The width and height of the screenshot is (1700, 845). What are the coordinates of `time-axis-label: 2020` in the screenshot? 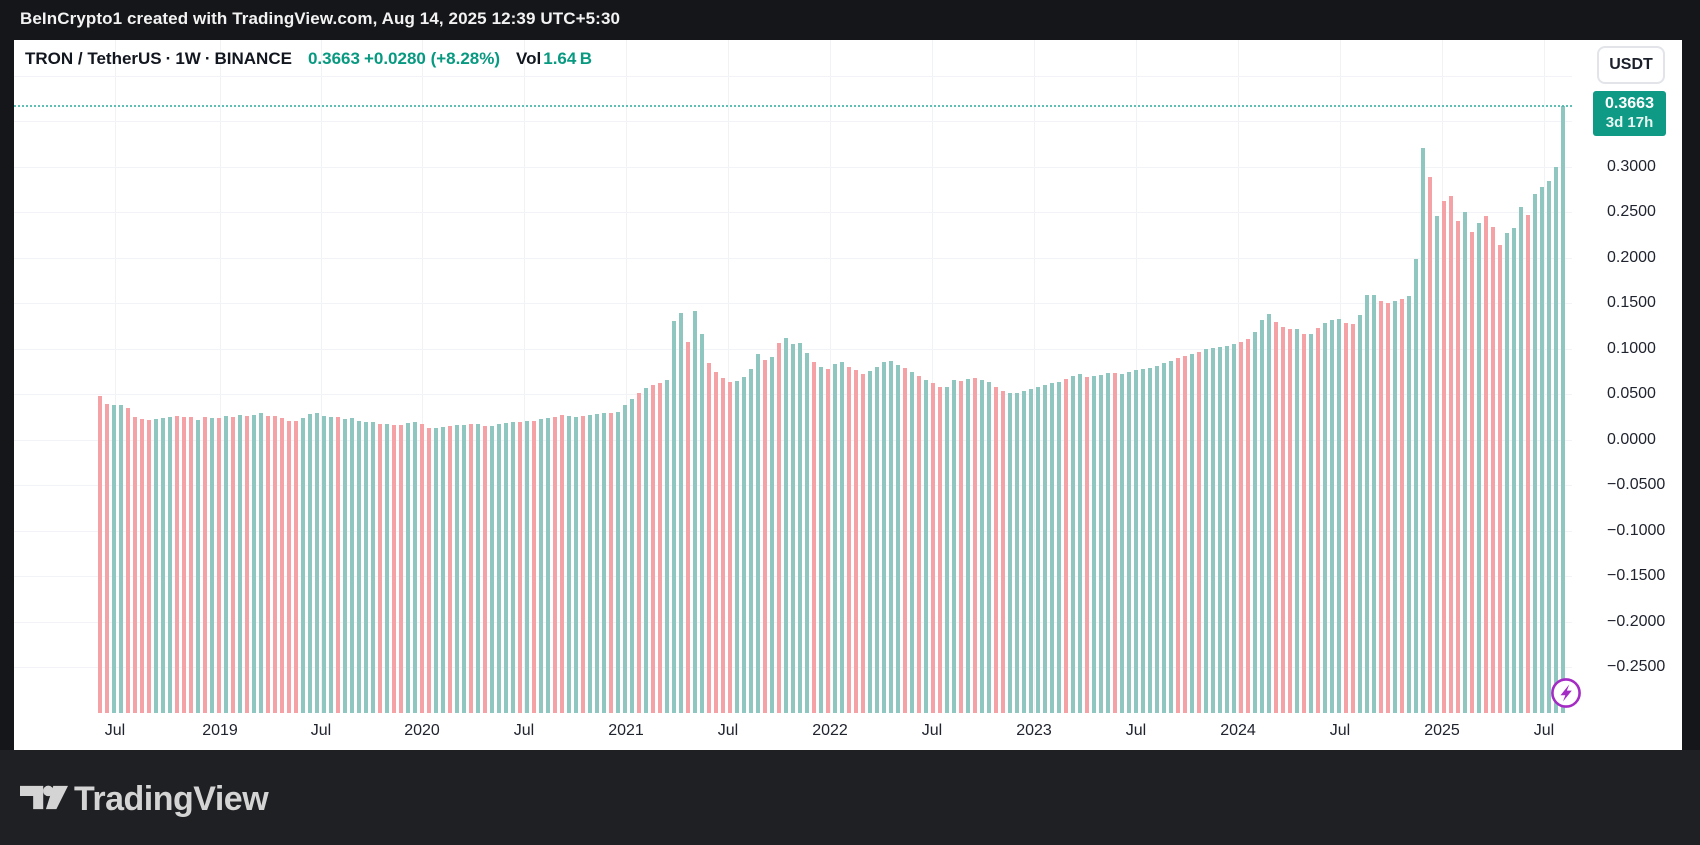 It's located at (422, 730).